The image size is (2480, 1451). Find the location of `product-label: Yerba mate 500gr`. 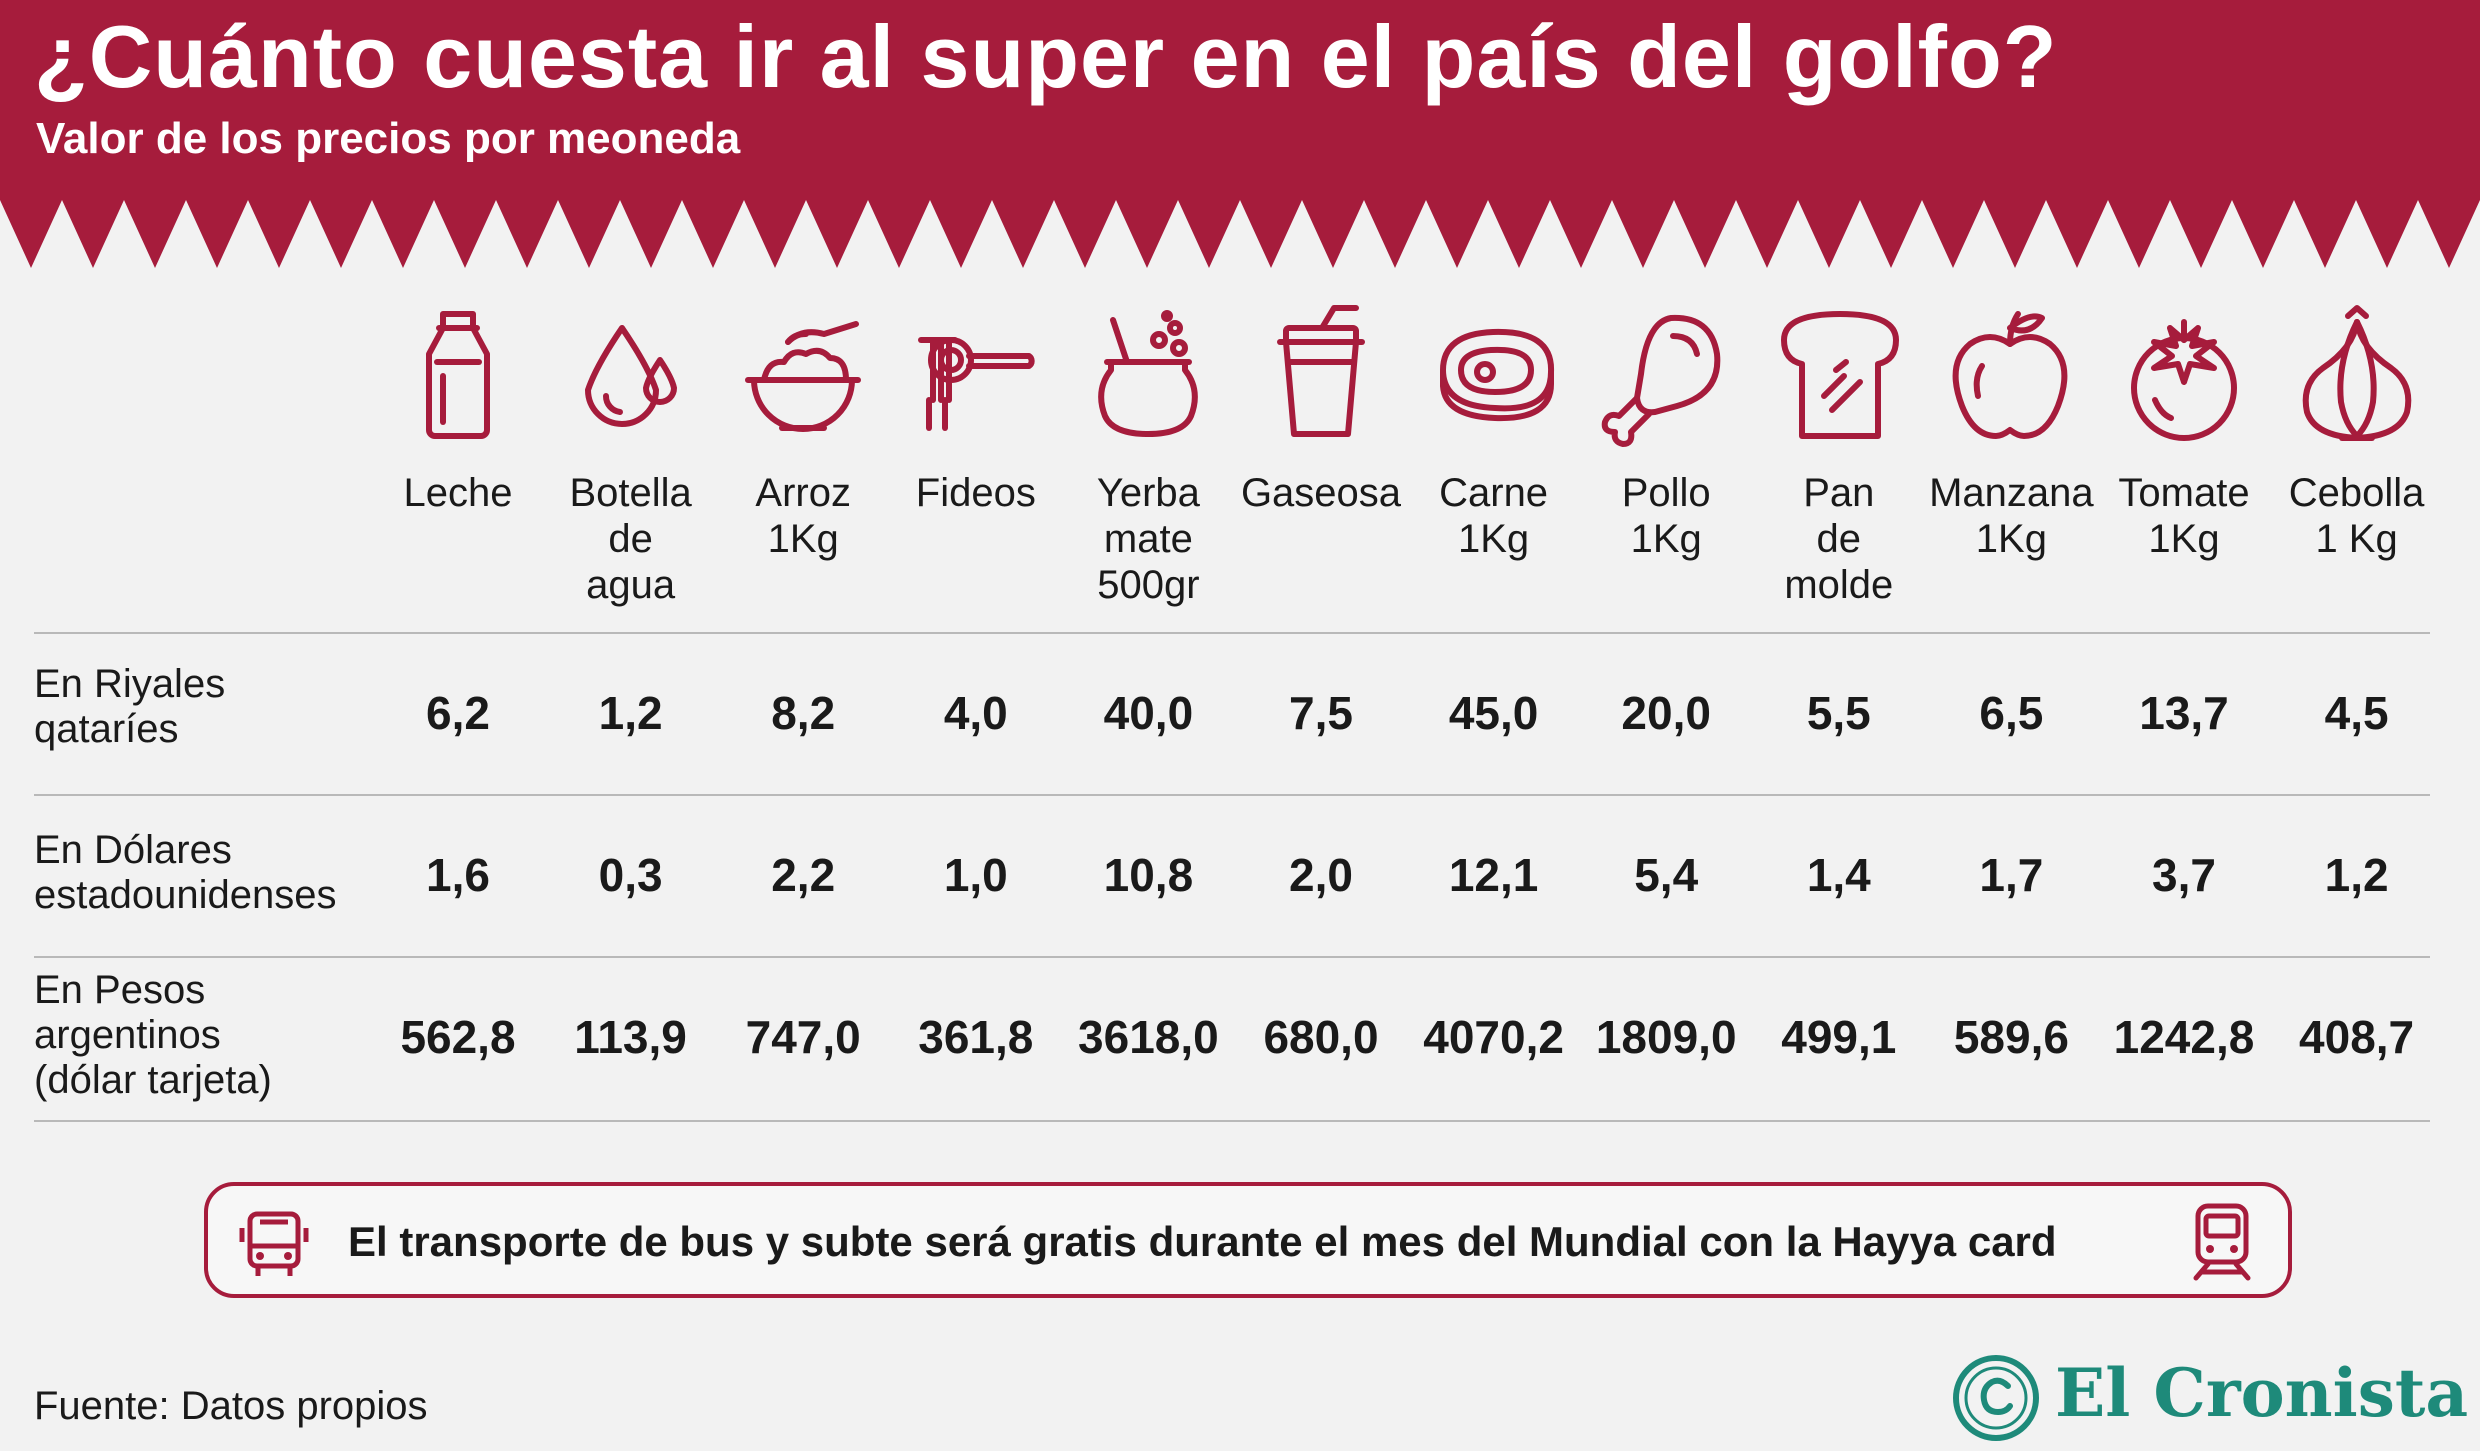

product-label: Yerba mate 500gr is located at coordinates (1148, 539).